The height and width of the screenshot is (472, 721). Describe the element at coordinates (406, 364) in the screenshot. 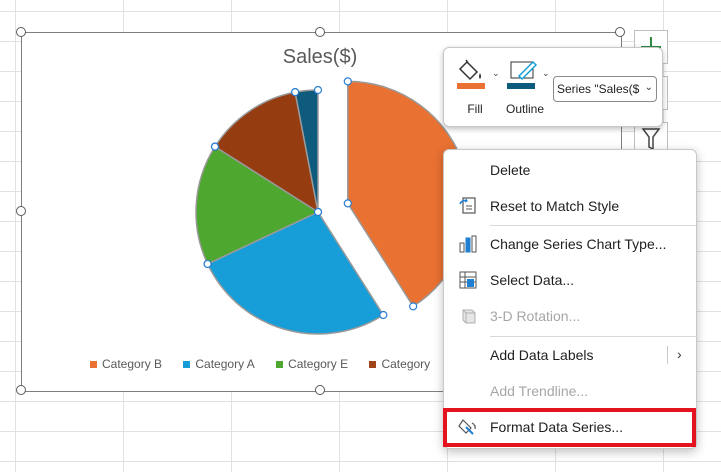

I see `legend-label: Category` at that location.